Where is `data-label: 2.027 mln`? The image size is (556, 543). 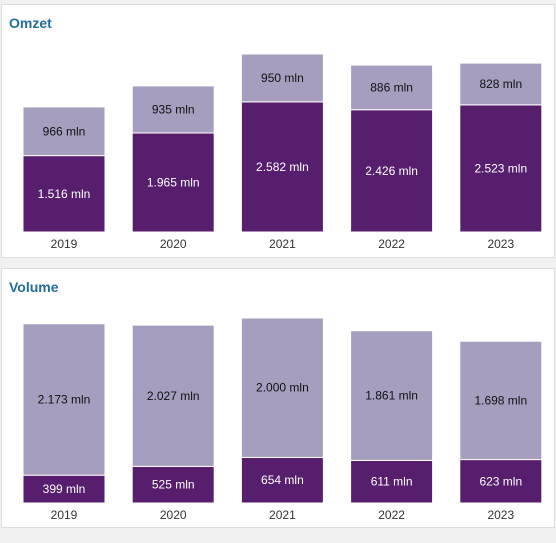
data-label: 2.027 mln is located at coordinates (173, 396).